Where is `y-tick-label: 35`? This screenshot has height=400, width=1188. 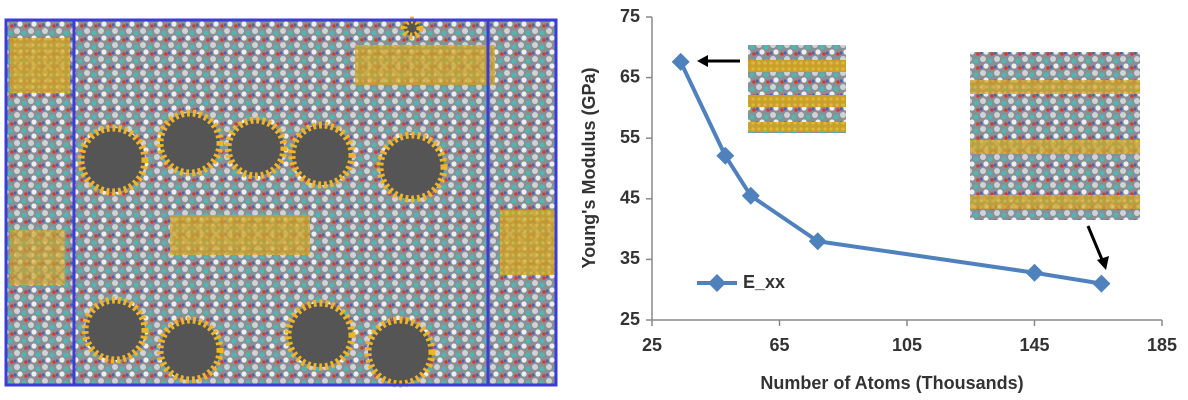
y-tick-label: 35 is located at coordinates (630, 258).